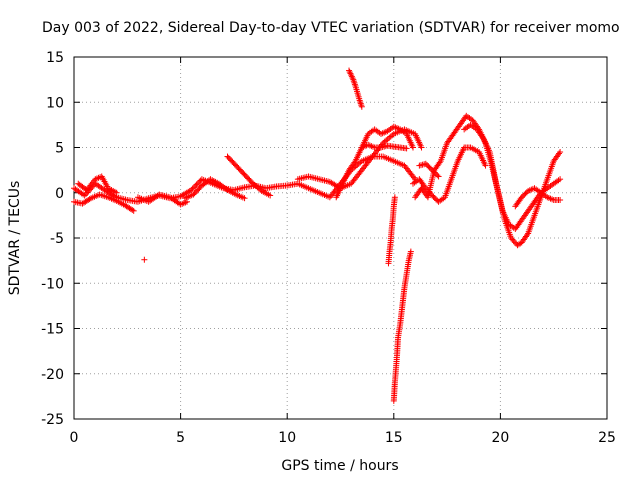  I want to click on x-tick-label: 5, so click(180, 438).